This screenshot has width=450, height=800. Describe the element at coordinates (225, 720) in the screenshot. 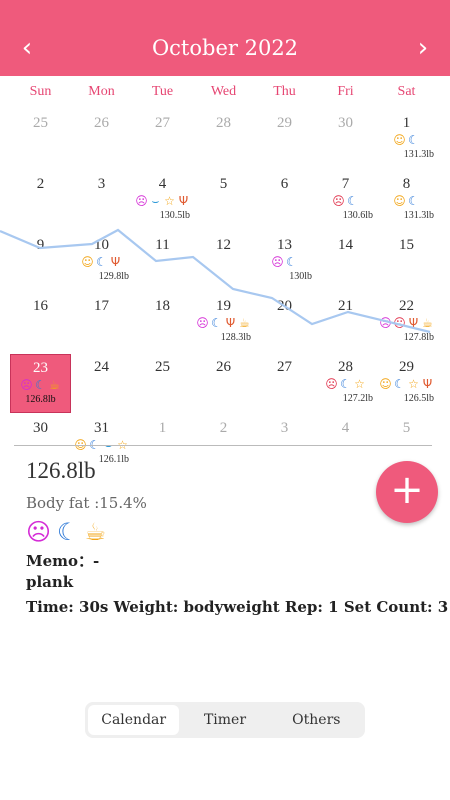

I see `tab-timer: Timer` at that location.